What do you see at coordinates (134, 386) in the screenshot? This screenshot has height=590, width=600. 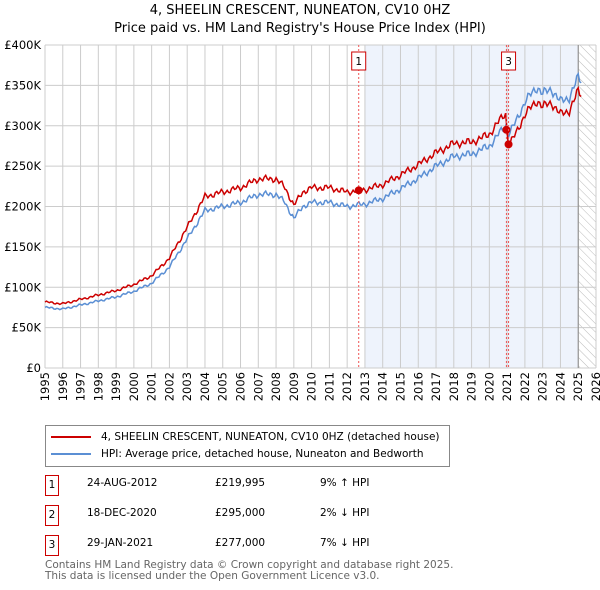 I see `x-tick-label: 2000` at bounding box center [134, 386].